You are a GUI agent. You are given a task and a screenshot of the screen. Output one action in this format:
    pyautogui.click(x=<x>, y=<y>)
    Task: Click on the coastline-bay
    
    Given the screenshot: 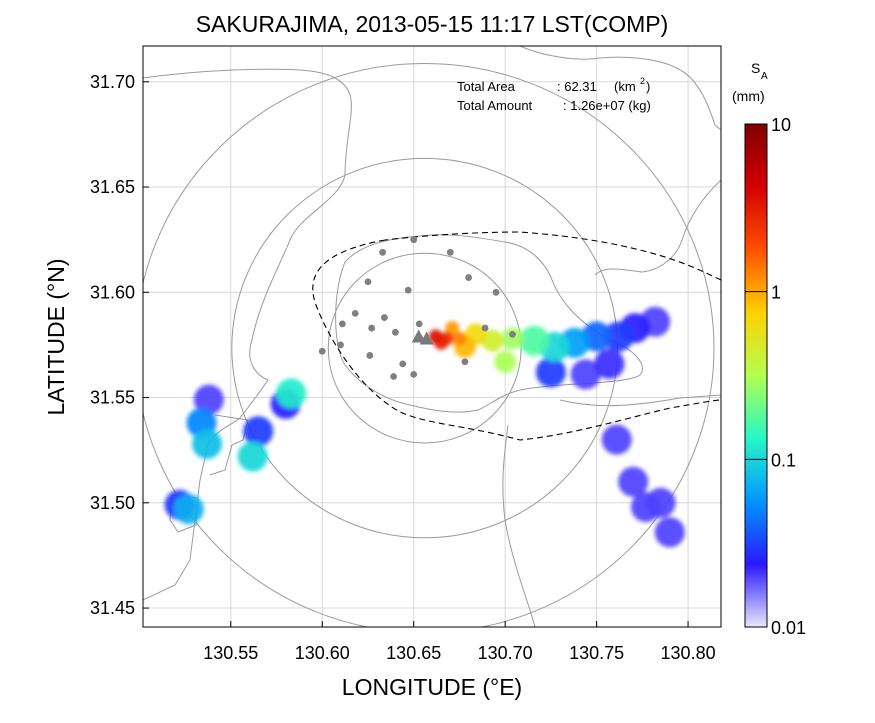 What is the action you would take?
    pyautogui.click(x=640, y=400)
    